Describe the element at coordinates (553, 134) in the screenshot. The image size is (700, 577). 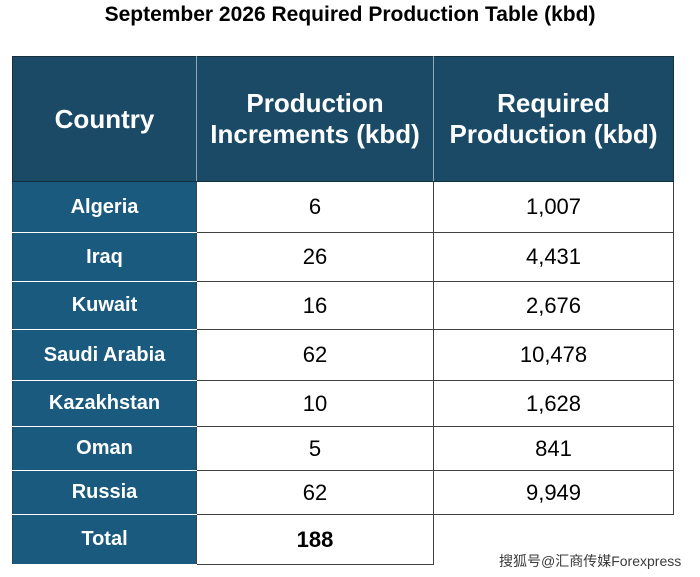
I see `header-required-line2: Production (kbd)` at that location.